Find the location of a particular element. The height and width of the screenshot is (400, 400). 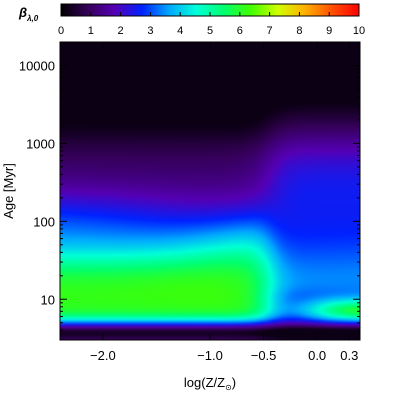

colorbar-tick-label: 8 is located at coordinates (299, 31).